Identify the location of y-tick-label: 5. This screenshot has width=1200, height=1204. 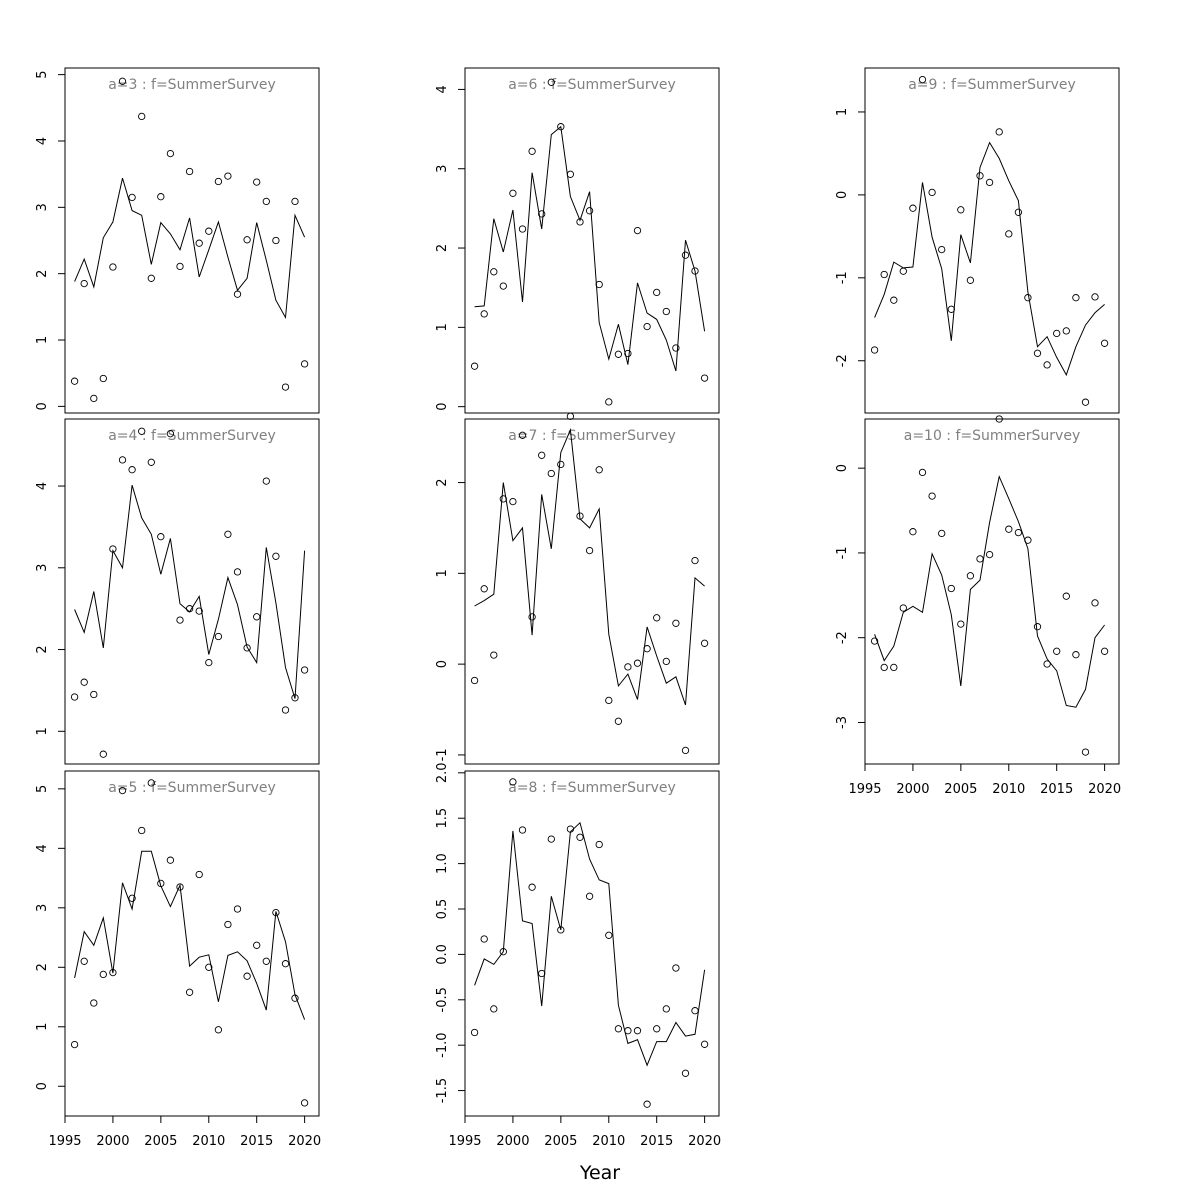
(42, 74).